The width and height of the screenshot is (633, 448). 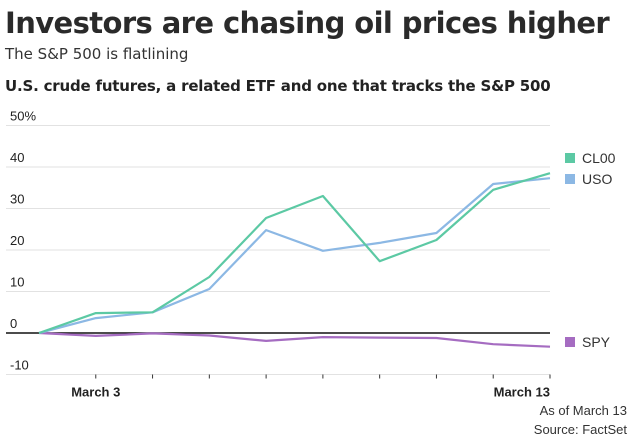 What do you see at coordinates (17, 282) in the screenshot?
I see `y-tick-label: 10` at bounding box center [17, 282].